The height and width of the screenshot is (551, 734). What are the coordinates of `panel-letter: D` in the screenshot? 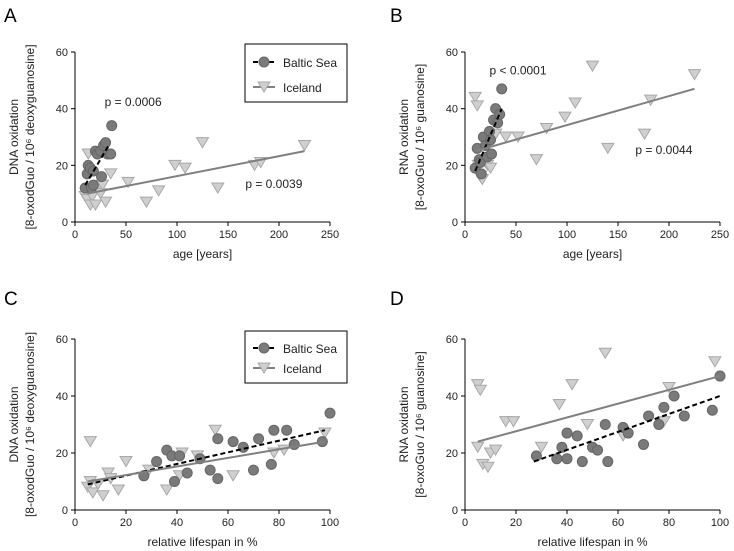 It's located at (397, 299).